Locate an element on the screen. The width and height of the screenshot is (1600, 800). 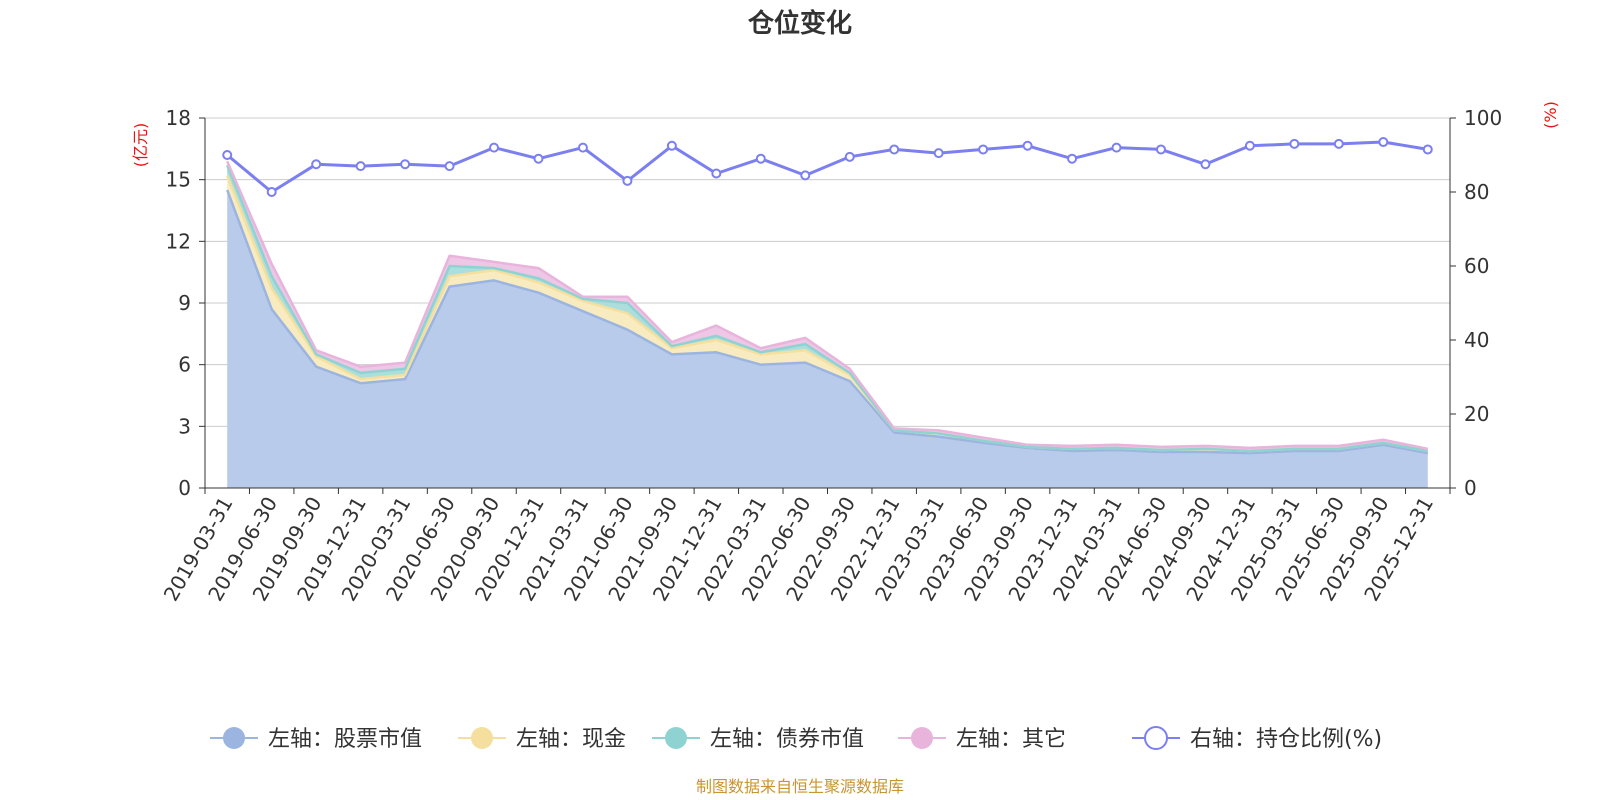
left-tick-label: 0 is located at coordinates (184, 488).